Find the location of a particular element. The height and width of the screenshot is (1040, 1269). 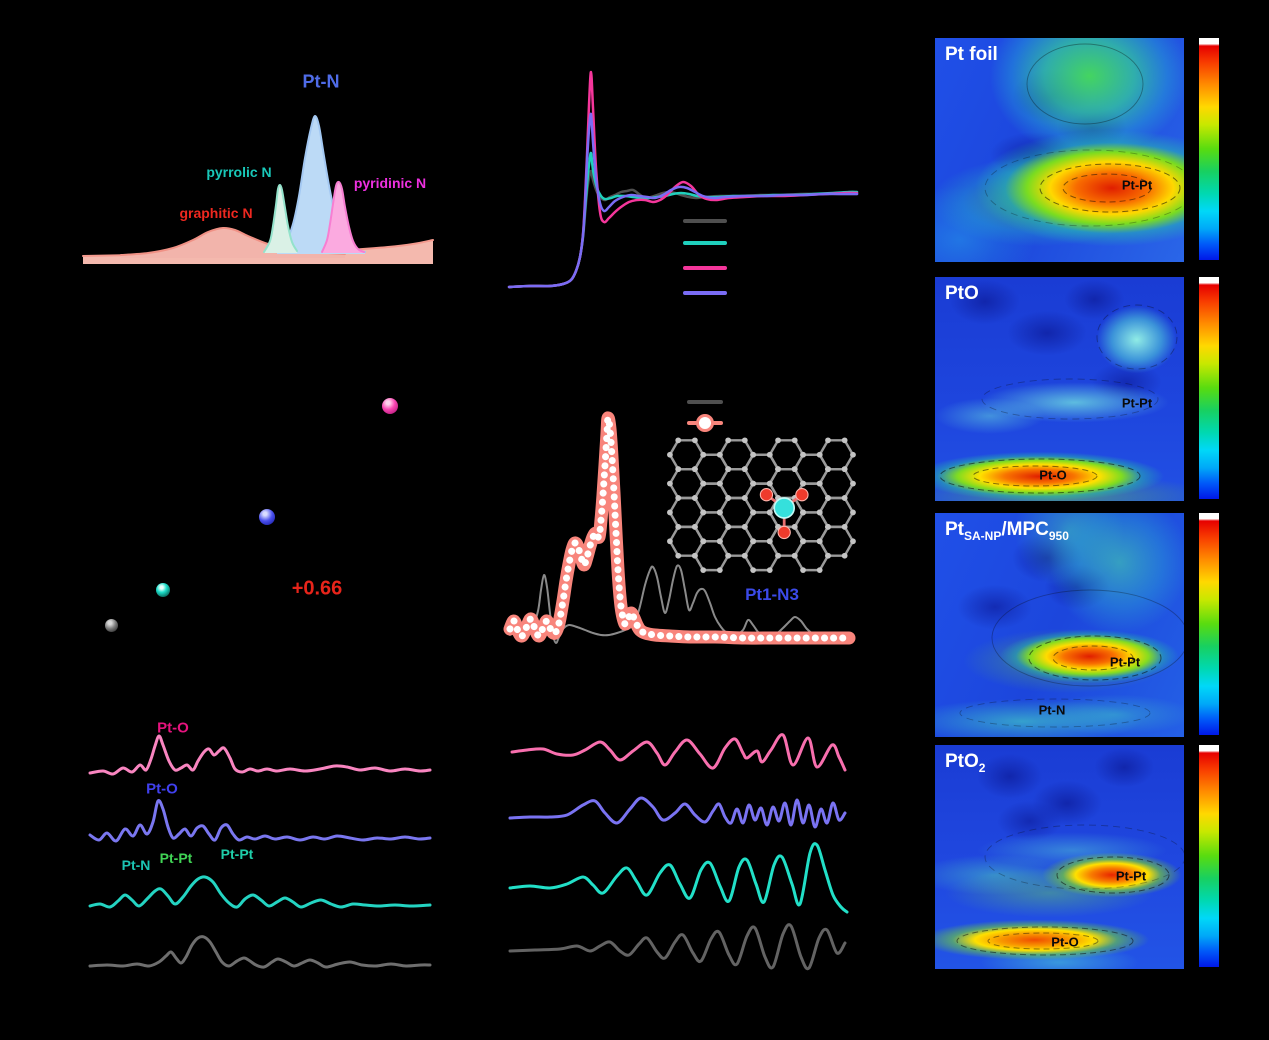

wavelet-panel-pto2: PtO2 Pt-Pt Pt-O is located at coordinates (1059, 857).